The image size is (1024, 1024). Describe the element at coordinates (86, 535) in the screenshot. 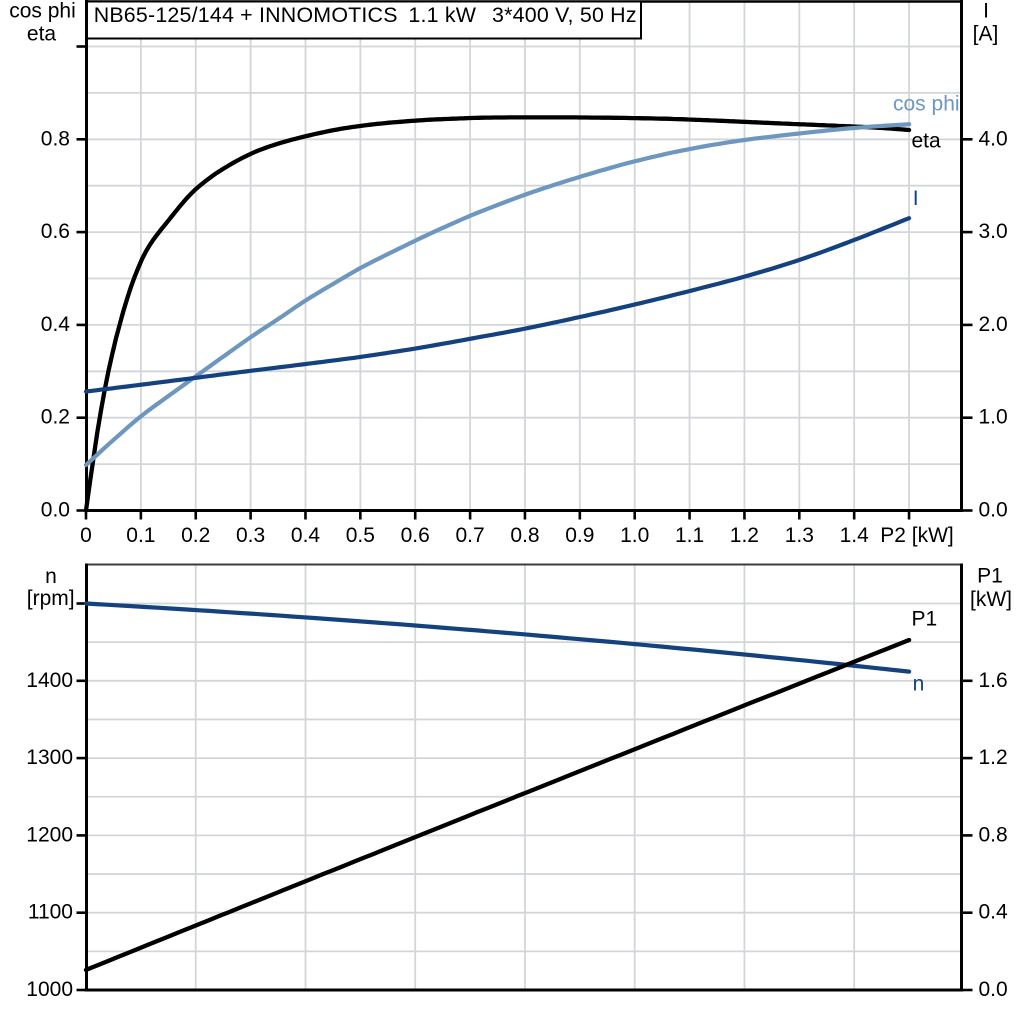

I see `svg-text: 0` at that location.